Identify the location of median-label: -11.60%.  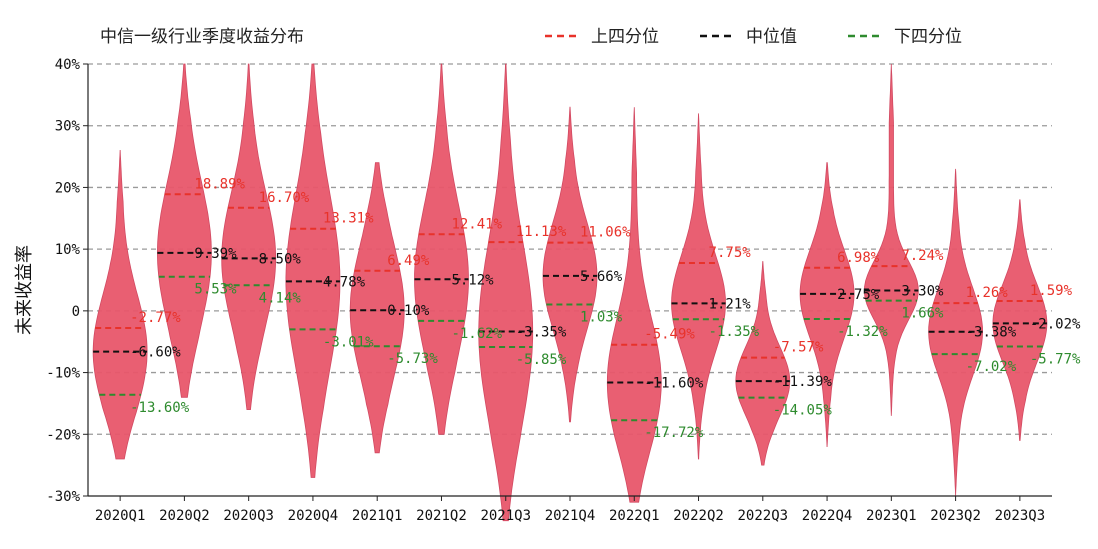
(674, 383).